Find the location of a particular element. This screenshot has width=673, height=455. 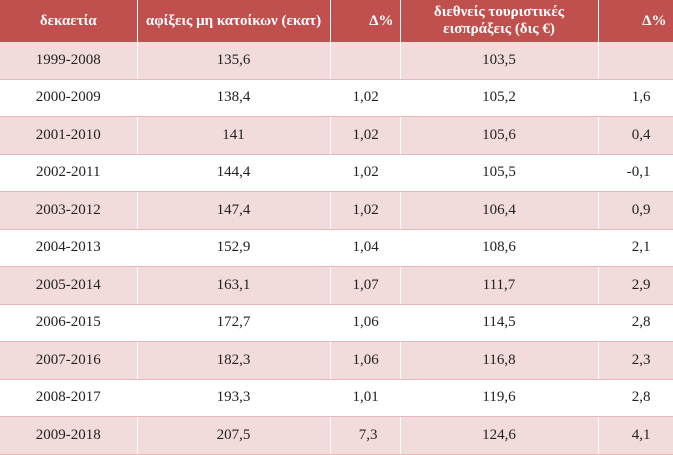

table-cell: 207,5 is located at coordinates (234, 435).